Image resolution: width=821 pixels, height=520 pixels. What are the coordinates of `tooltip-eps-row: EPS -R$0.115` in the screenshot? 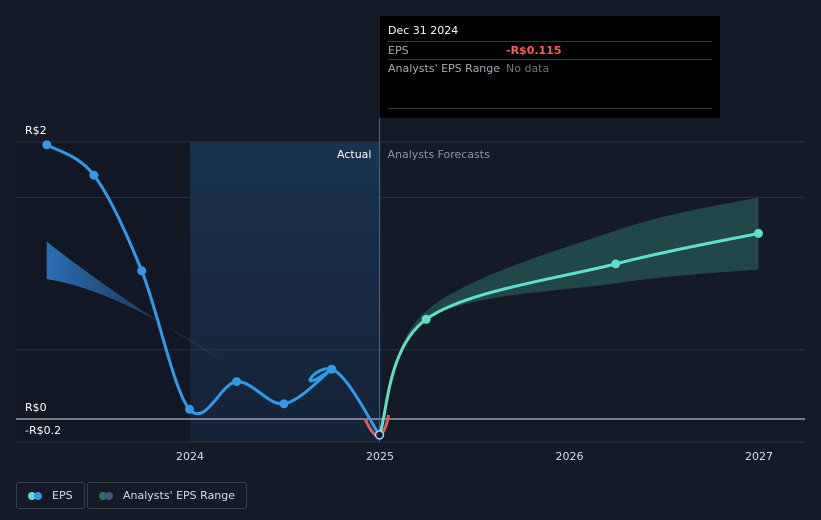 It's located at (550, 50).